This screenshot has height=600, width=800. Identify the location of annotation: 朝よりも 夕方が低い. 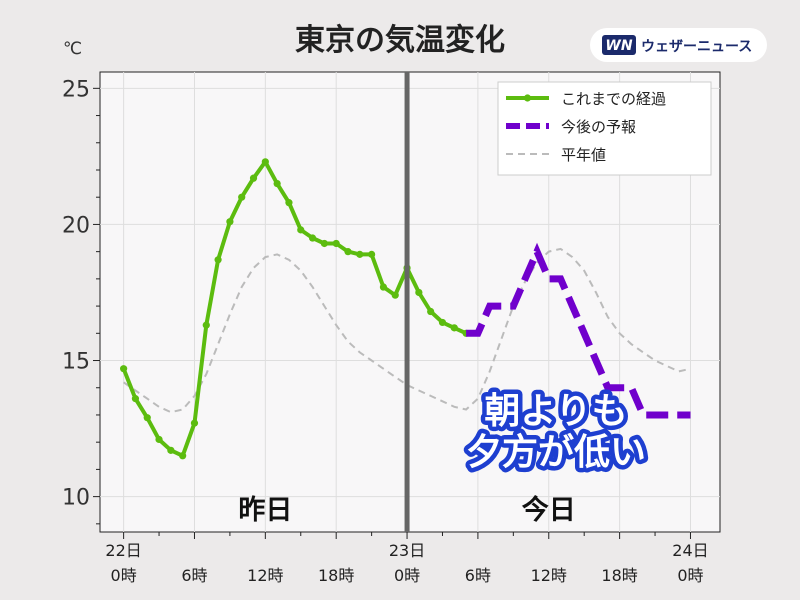
(555, 432).